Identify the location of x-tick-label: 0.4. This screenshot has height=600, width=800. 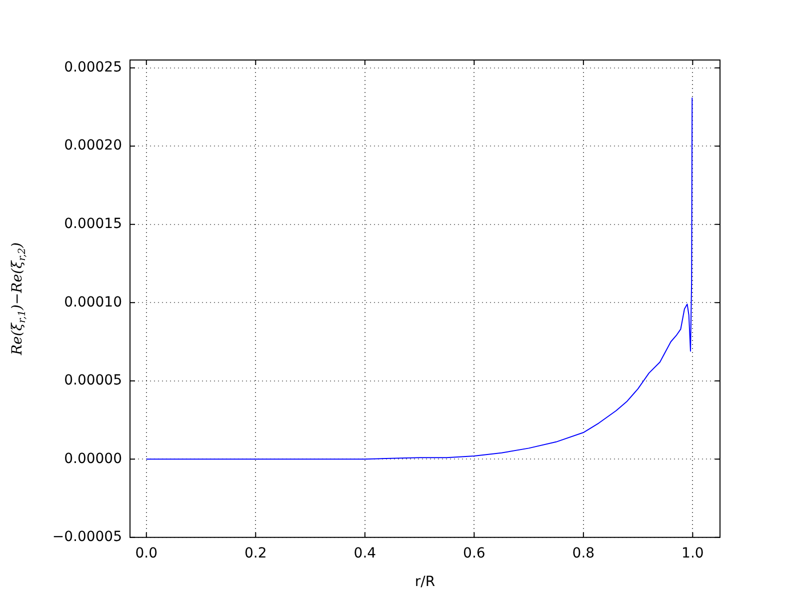
(365, 553).